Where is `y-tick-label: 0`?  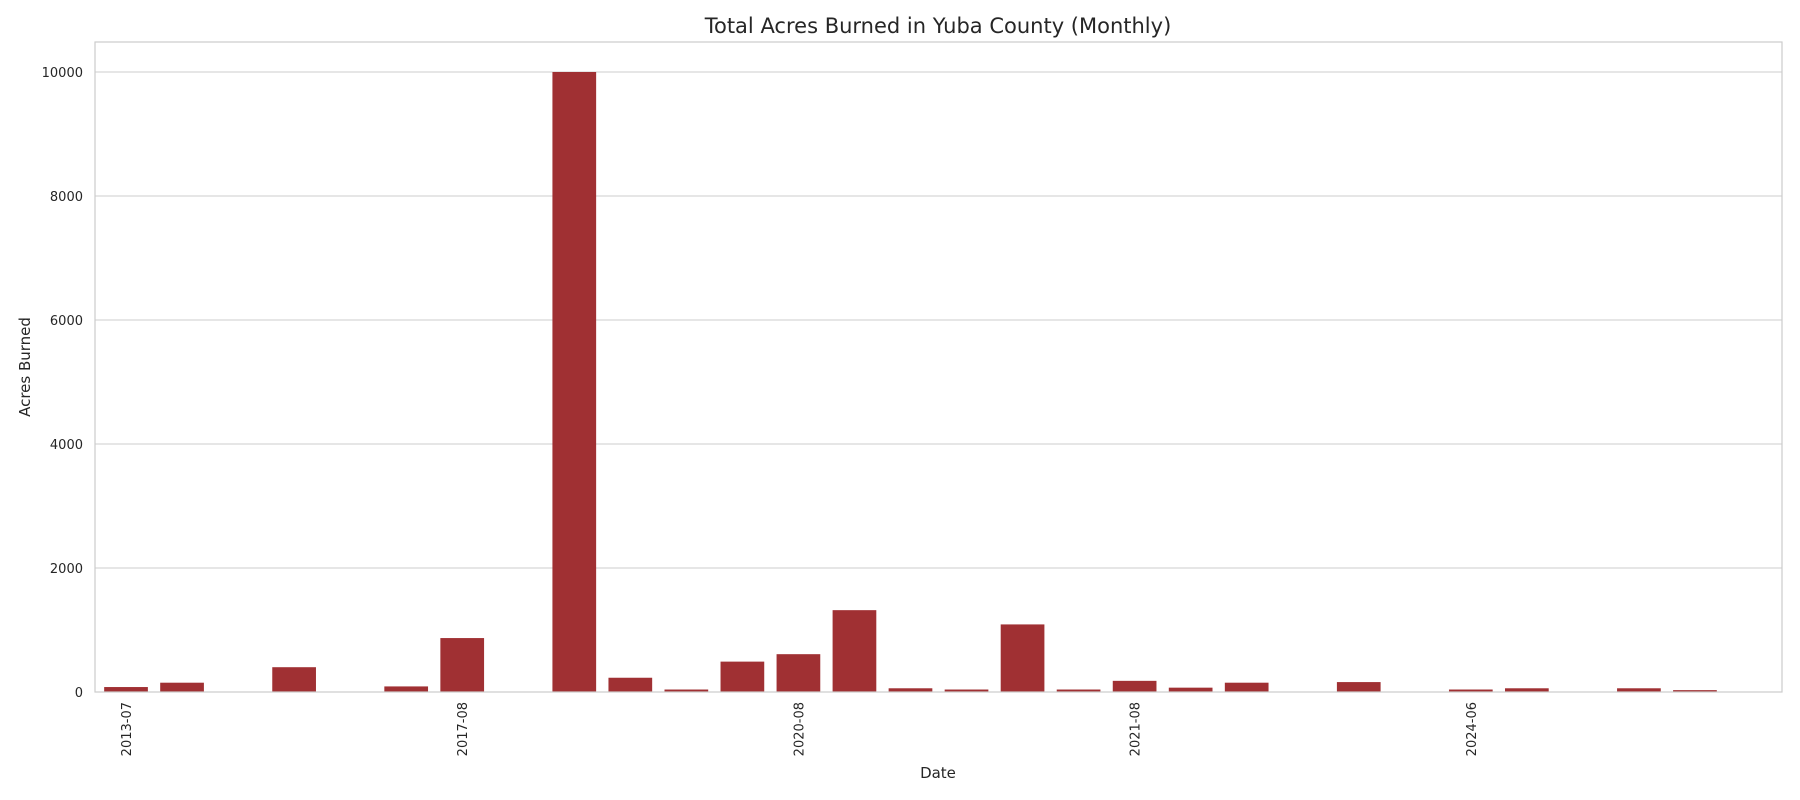 y-tick-label: 0 is located at coordinates (79, 693).